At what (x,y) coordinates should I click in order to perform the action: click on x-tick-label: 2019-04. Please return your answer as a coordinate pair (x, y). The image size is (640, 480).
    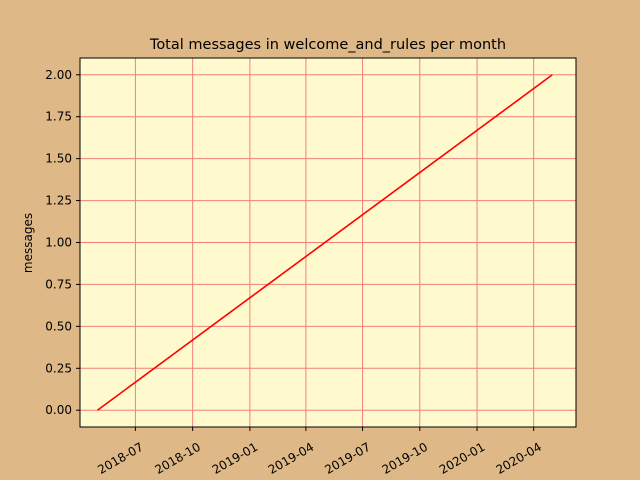
    Looking at the image, I should click on (291, 458).